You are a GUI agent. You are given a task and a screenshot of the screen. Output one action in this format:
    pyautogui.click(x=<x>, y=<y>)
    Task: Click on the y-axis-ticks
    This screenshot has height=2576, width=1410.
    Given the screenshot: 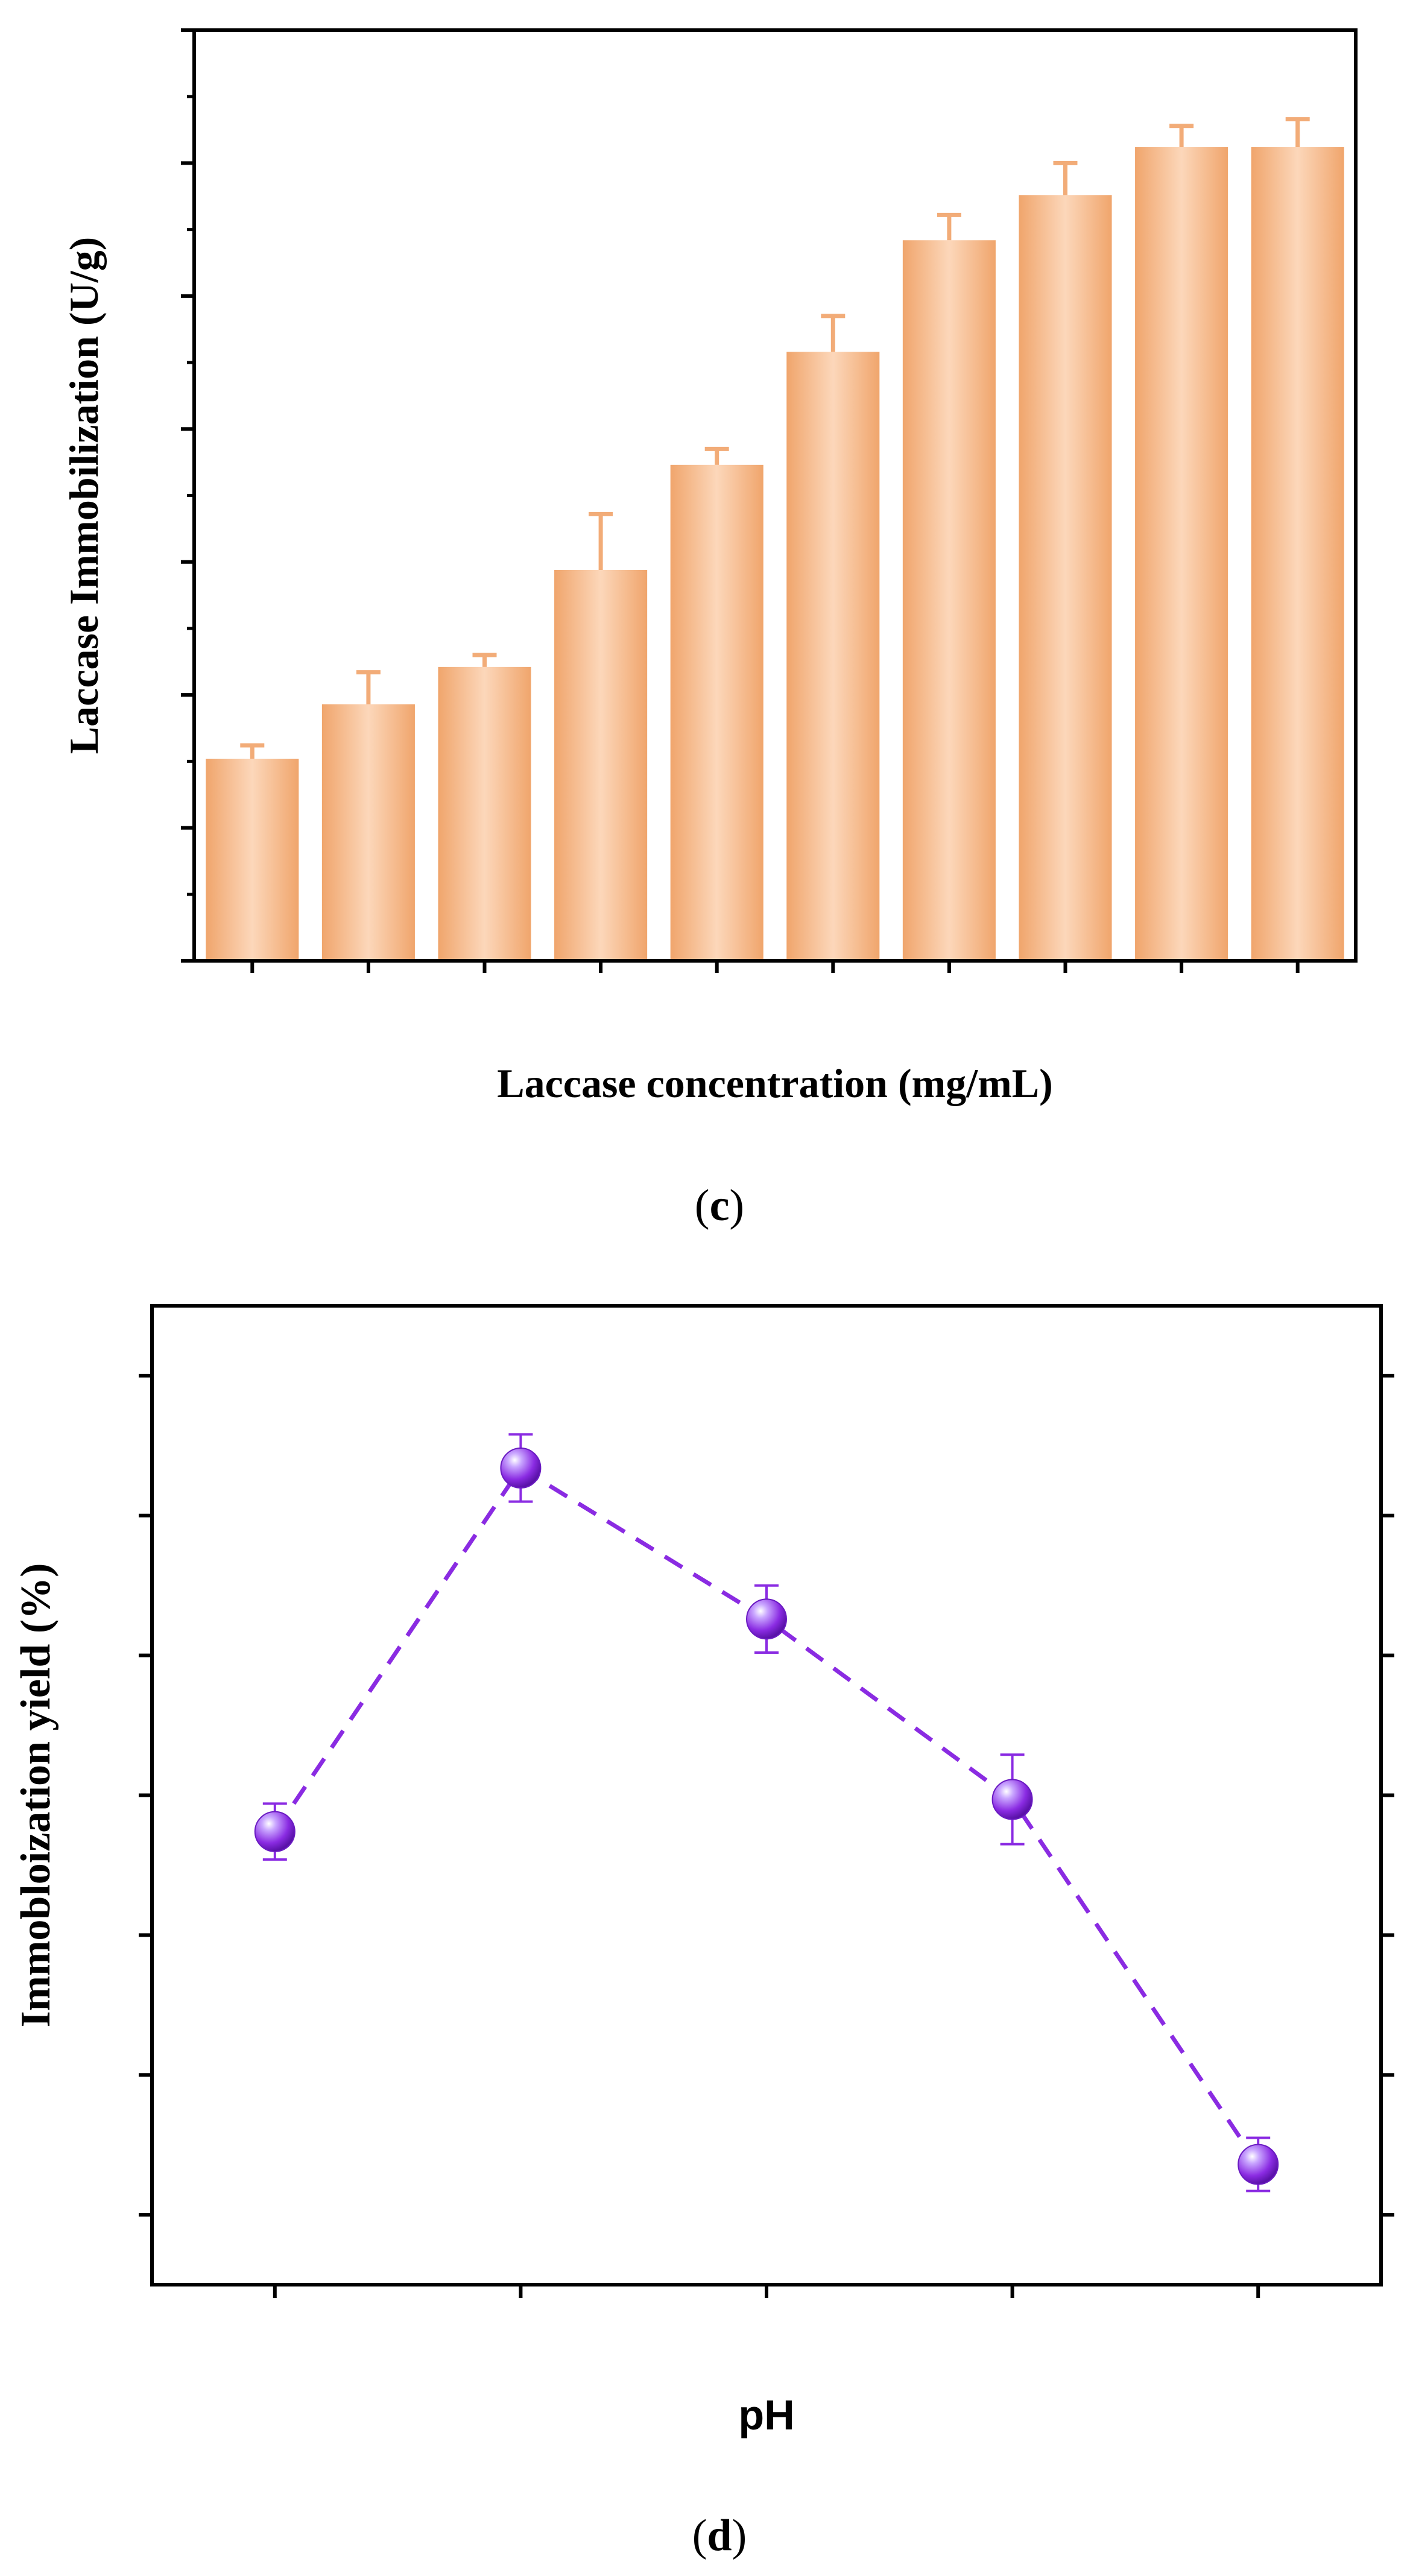 What is the action you would take?
    pyautogui.click(x=188, y=495)
    